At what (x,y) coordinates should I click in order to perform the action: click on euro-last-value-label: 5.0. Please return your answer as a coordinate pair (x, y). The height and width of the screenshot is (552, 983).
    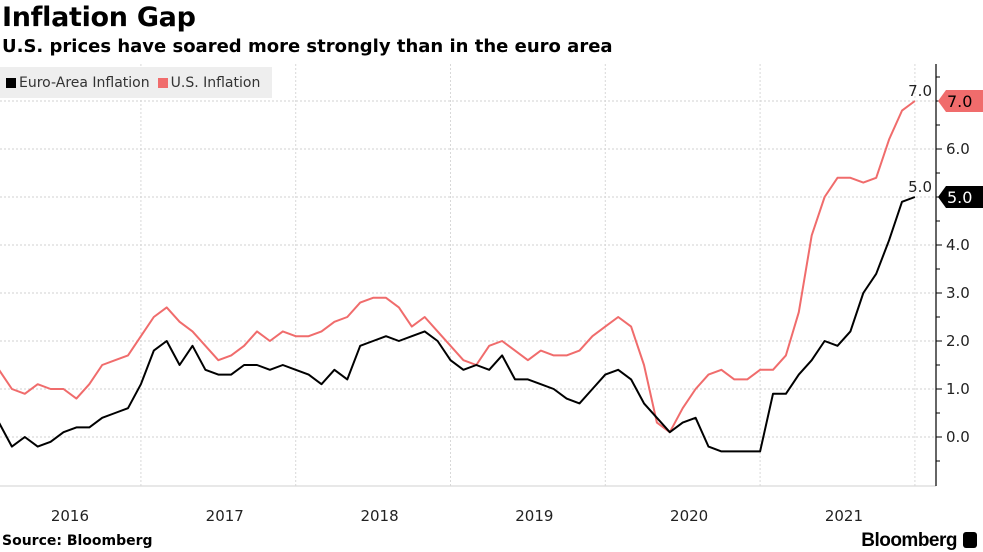
    Looking at the image, I should click on (959, 197).